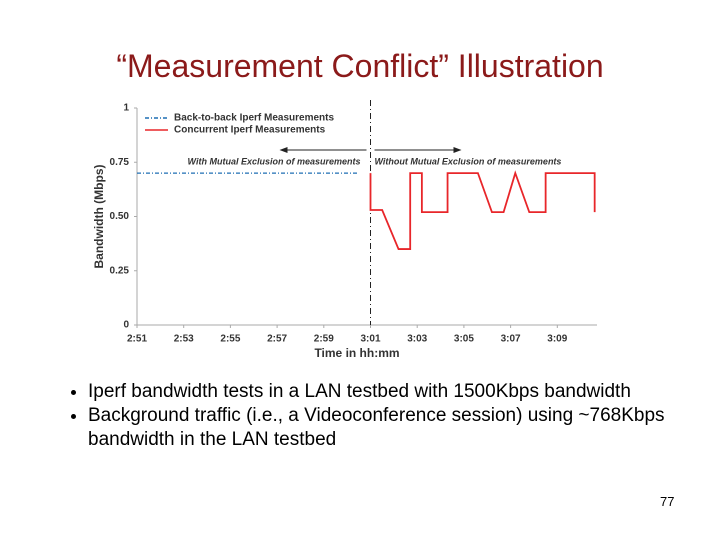  Describe the element at coordinates (120, 270) in the screenshot. I see `y-tick-label: 0.25` at that location.